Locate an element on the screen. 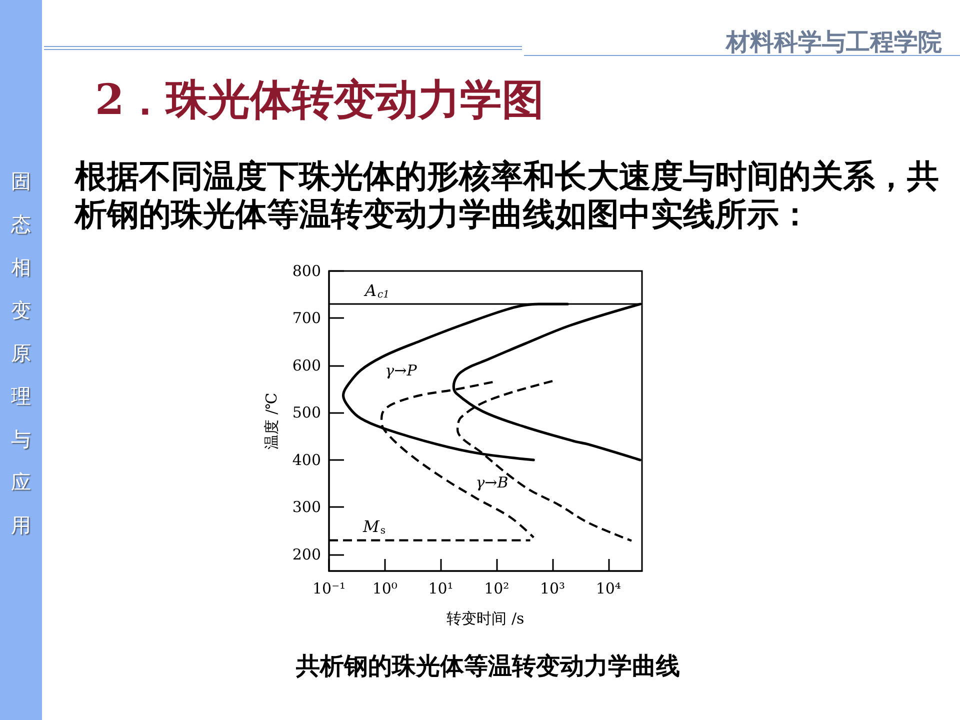 Image resolution: width=960 pixels, height=720 pixels. text: 共析钢的珠光体等温转变动力学曲线 is located at coordinates (488, 665).